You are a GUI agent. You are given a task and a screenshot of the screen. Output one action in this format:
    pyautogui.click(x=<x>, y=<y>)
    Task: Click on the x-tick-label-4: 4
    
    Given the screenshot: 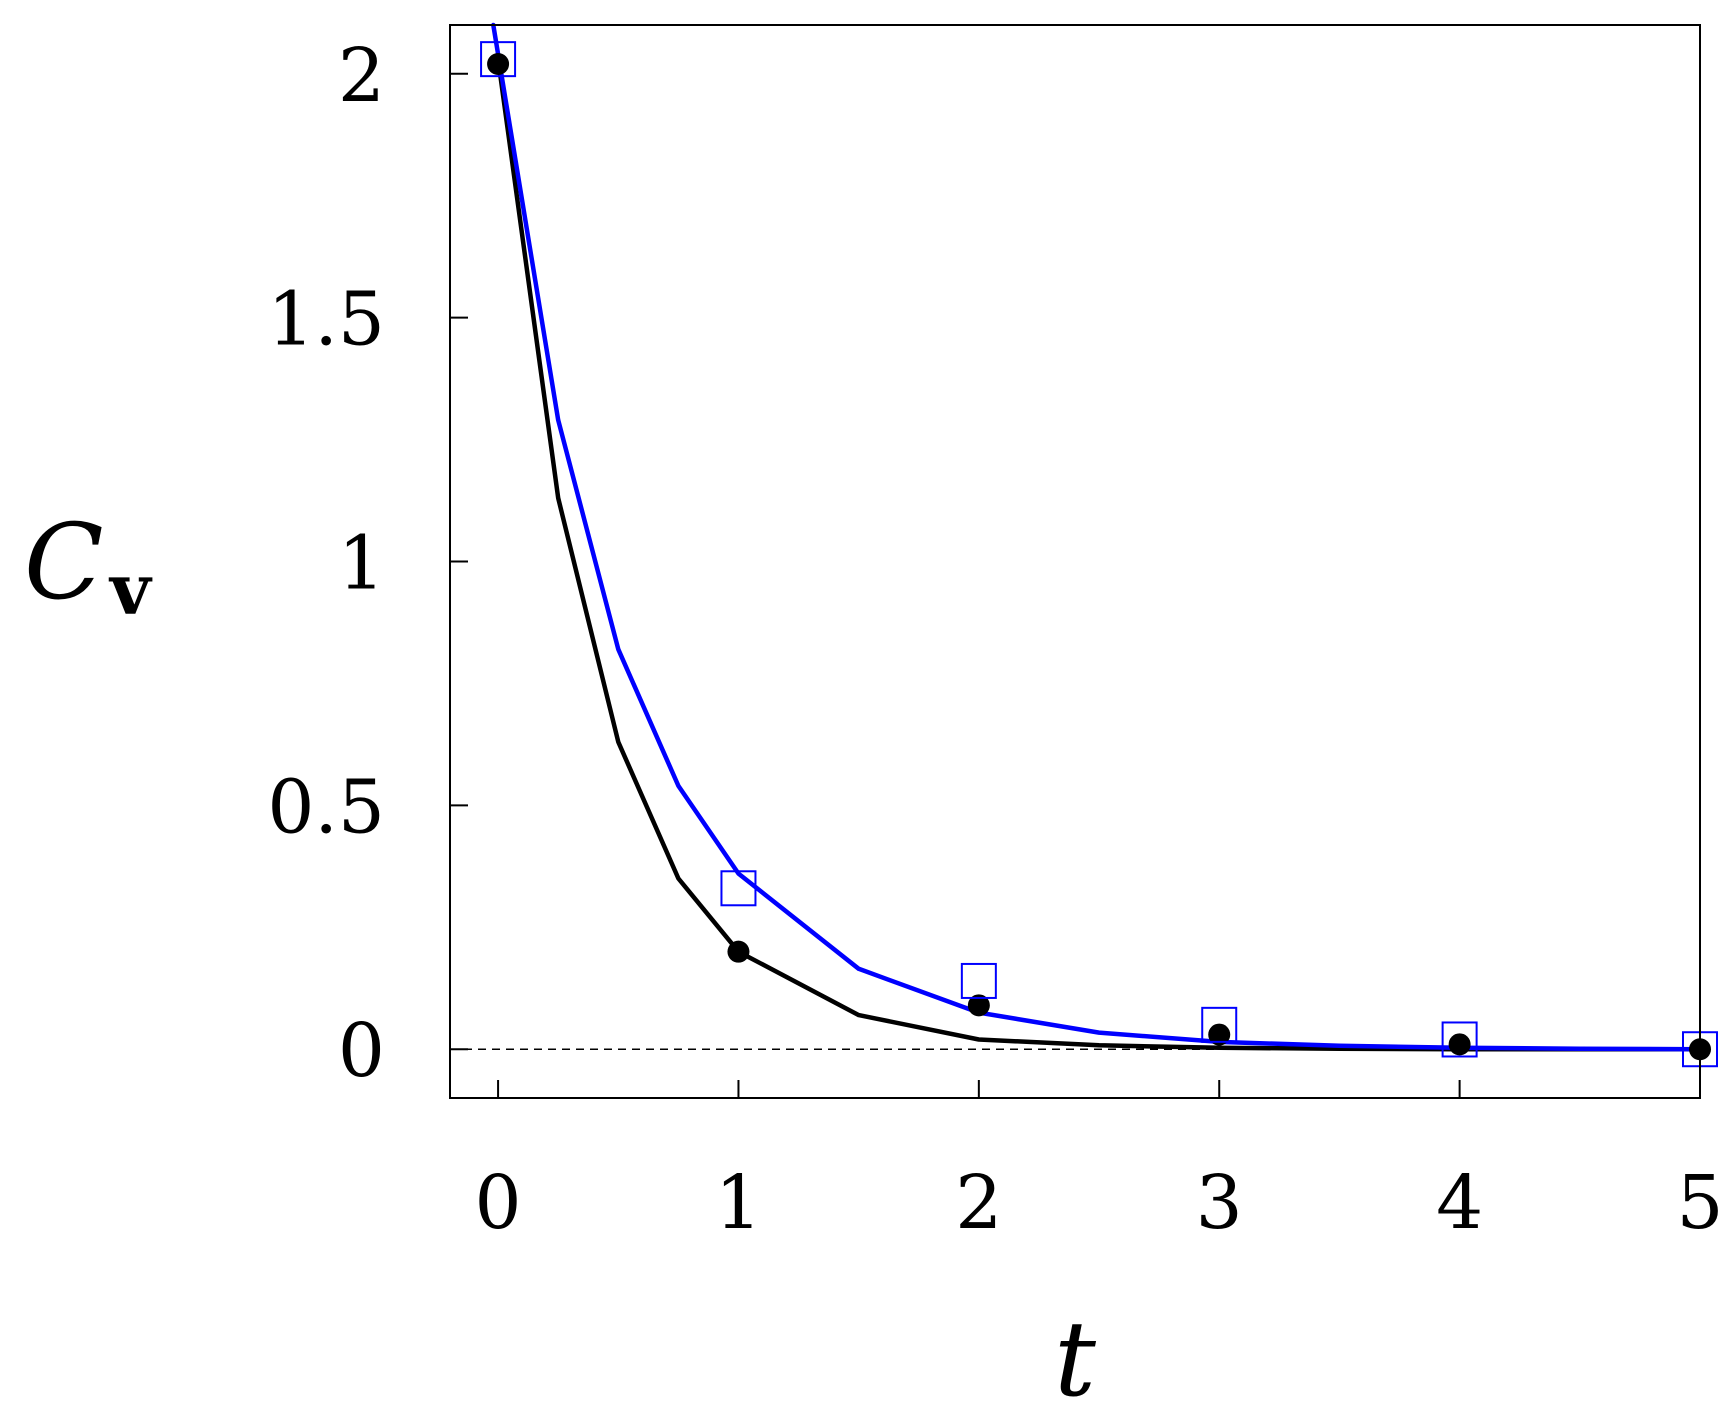 What is the action you would take?
    pyautogui.click(x=1459, y=1203)
    